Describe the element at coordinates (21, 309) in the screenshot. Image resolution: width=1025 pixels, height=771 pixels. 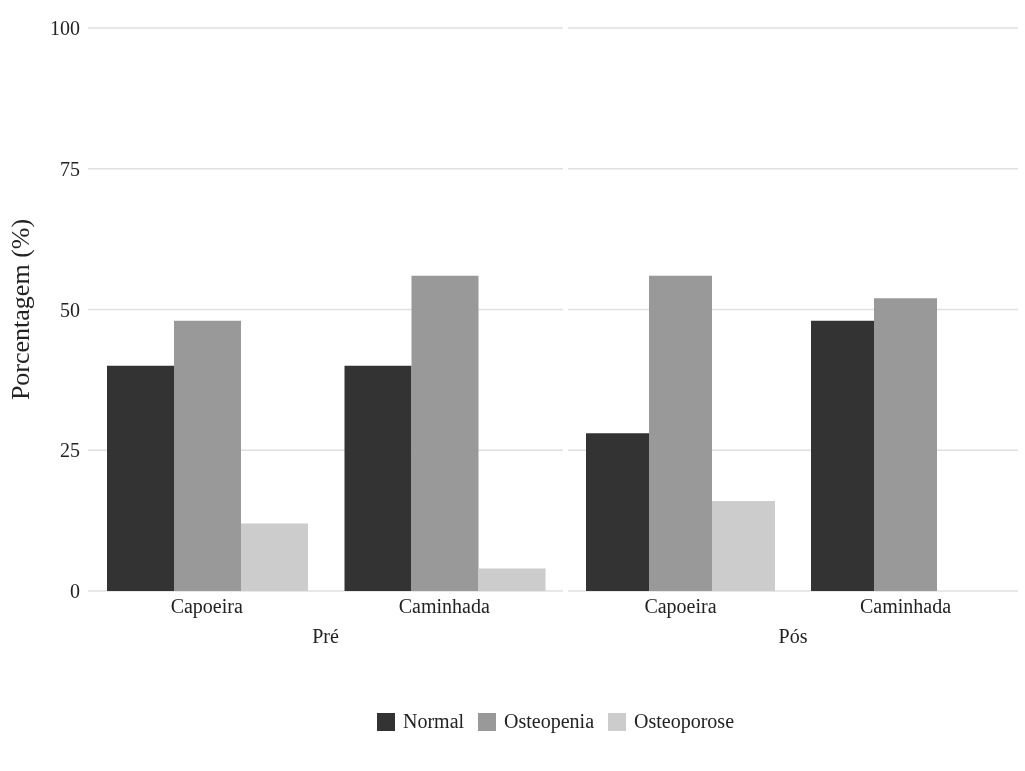
I see `y-axis-title: Porcentagem (%)` at that location.